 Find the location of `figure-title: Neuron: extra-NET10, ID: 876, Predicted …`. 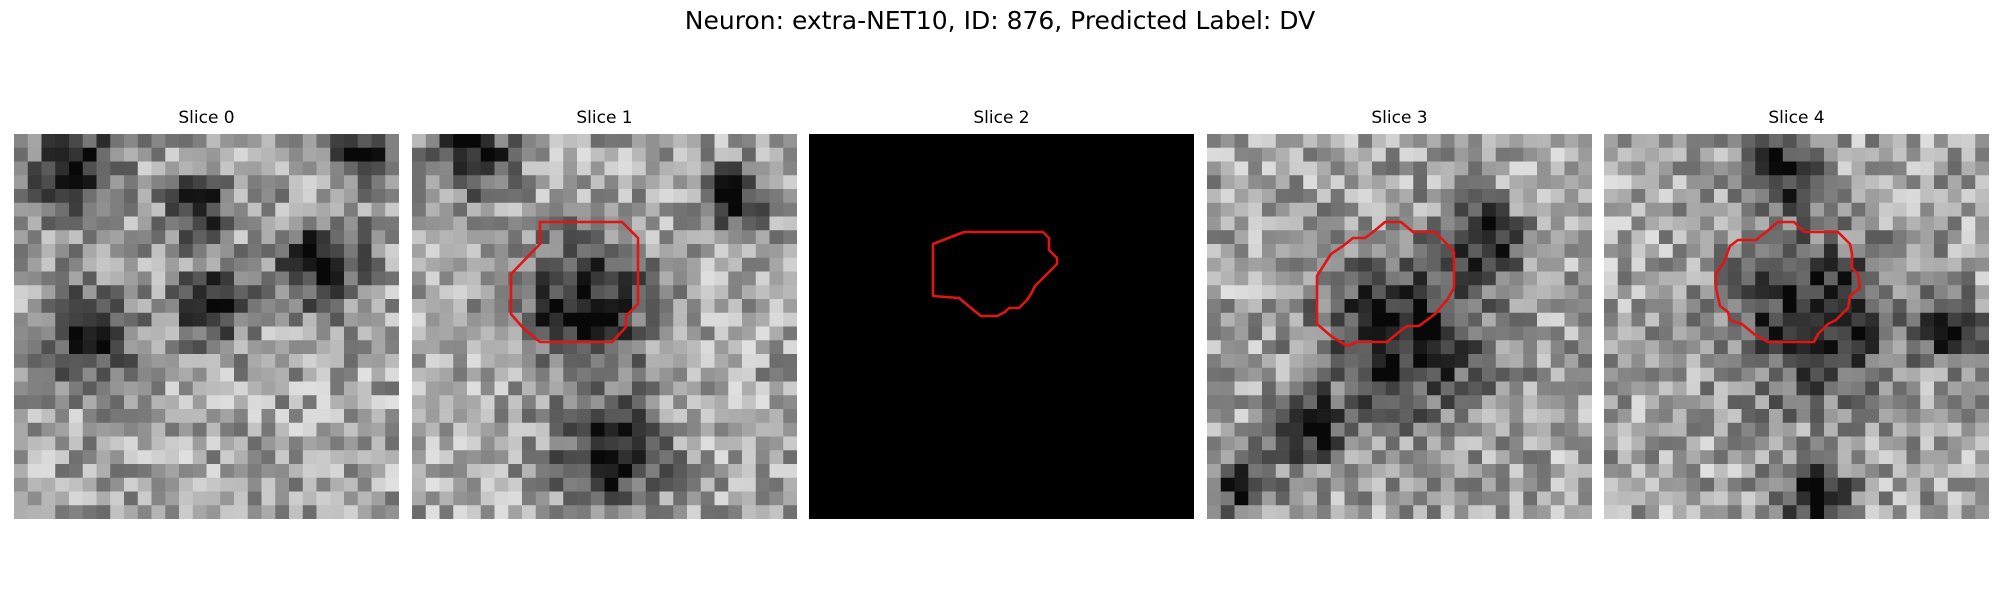

figure-title: Neuron: extra-NET10, ID: 876, Predicted … is located at coordinates (1000, 20).